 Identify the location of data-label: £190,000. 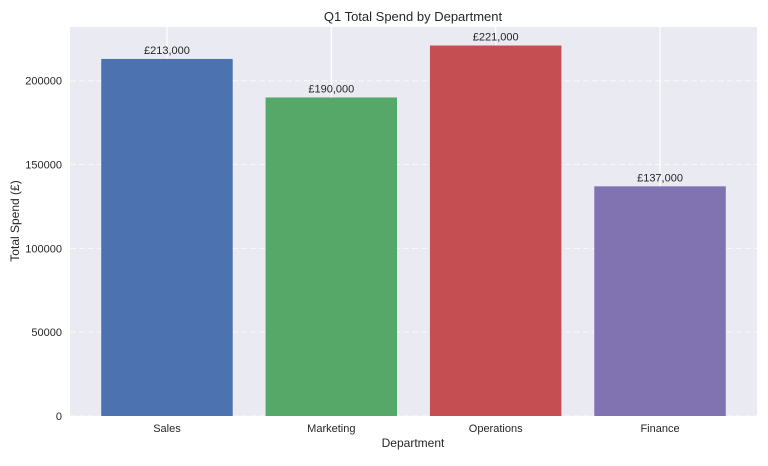
(331, 89).